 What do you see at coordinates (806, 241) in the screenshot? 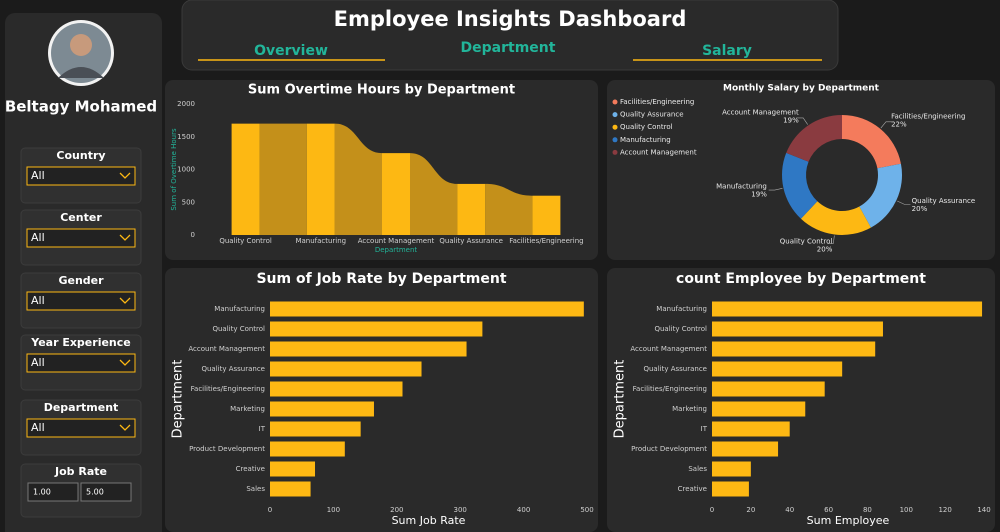
I see `slice-label: Quality Control` at bounding box center [806, 241].